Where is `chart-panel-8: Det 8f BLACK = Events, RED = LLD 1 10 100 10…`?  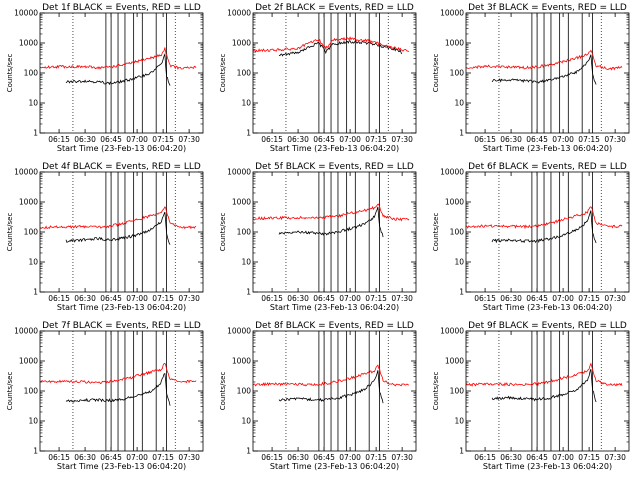
chart-panel-8: Det 8f BLACK = Events, RED = LLD 1 10 100 10… is located at coordinates (318, 396).